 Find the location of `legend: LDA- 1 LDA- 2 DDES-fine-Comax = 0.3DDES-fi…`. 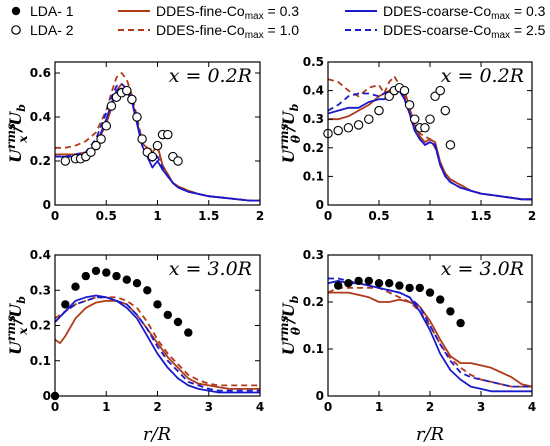

legend: LDA- 1 LDA- 2 DDES-fine-Comax = 0.3DDES-fi… is located at coordinates (278, 22).